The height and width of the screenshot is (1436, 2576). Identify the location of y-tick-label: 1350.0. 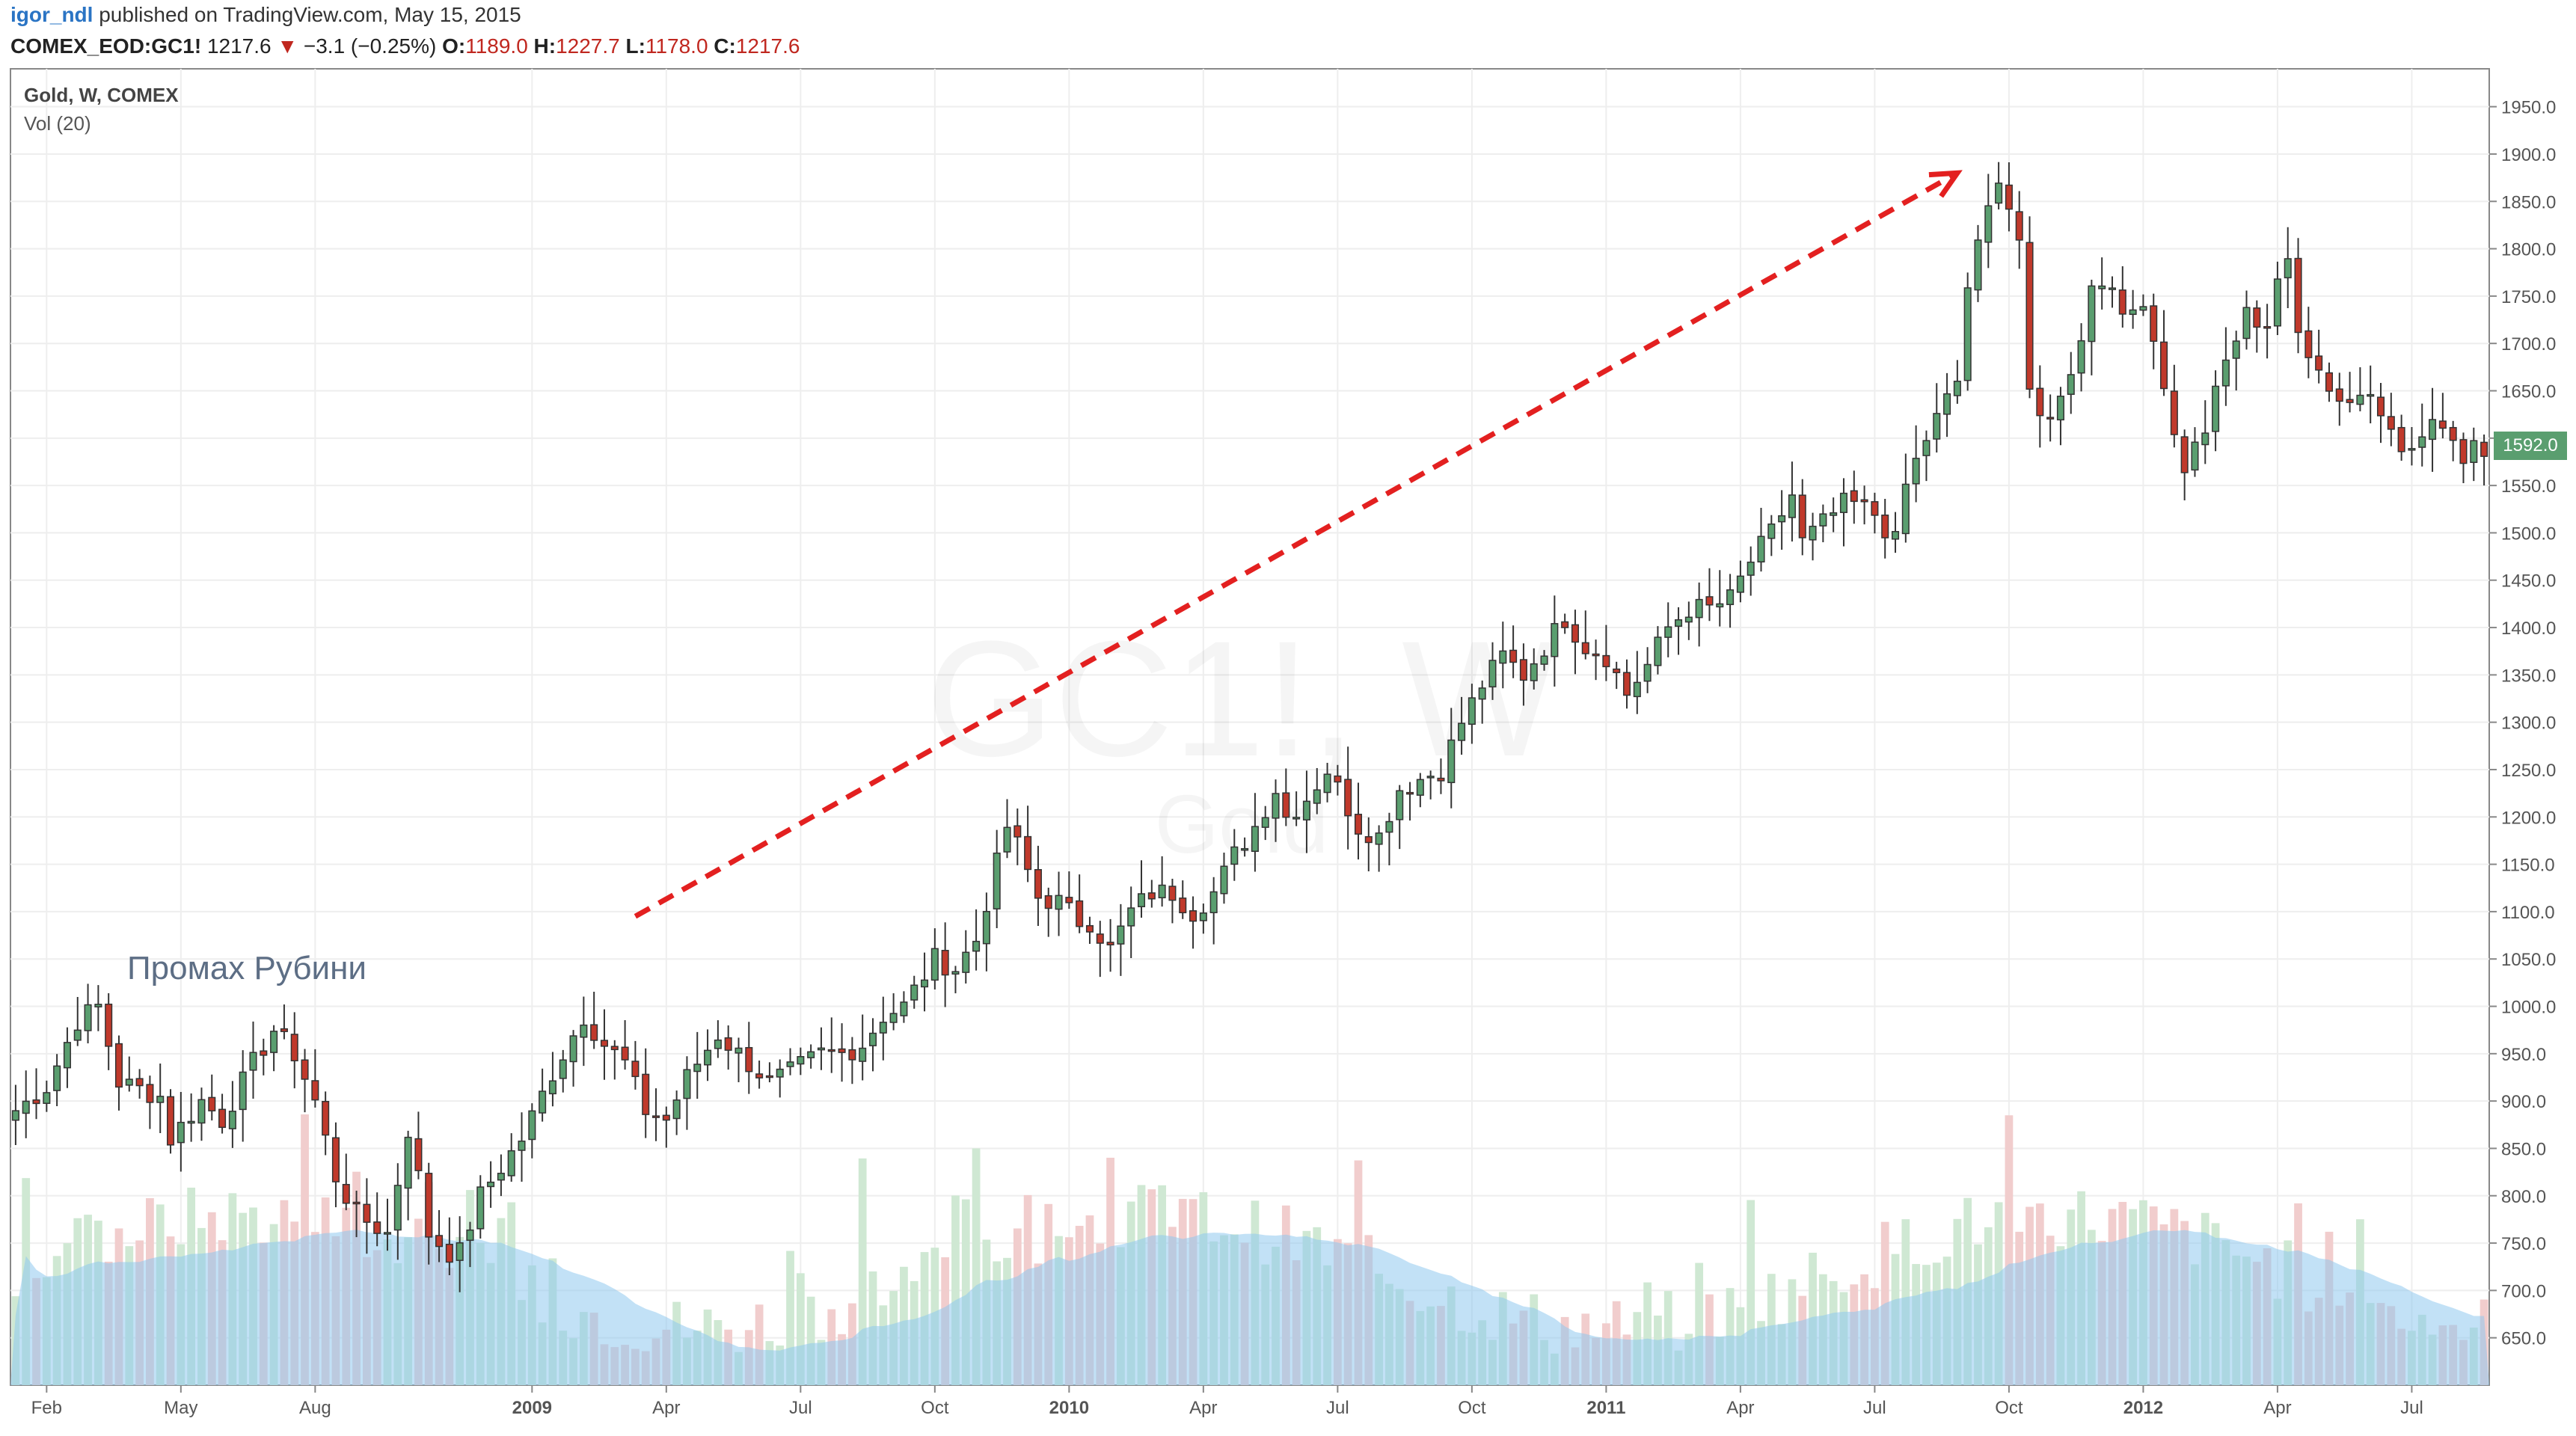
(2528, 676).